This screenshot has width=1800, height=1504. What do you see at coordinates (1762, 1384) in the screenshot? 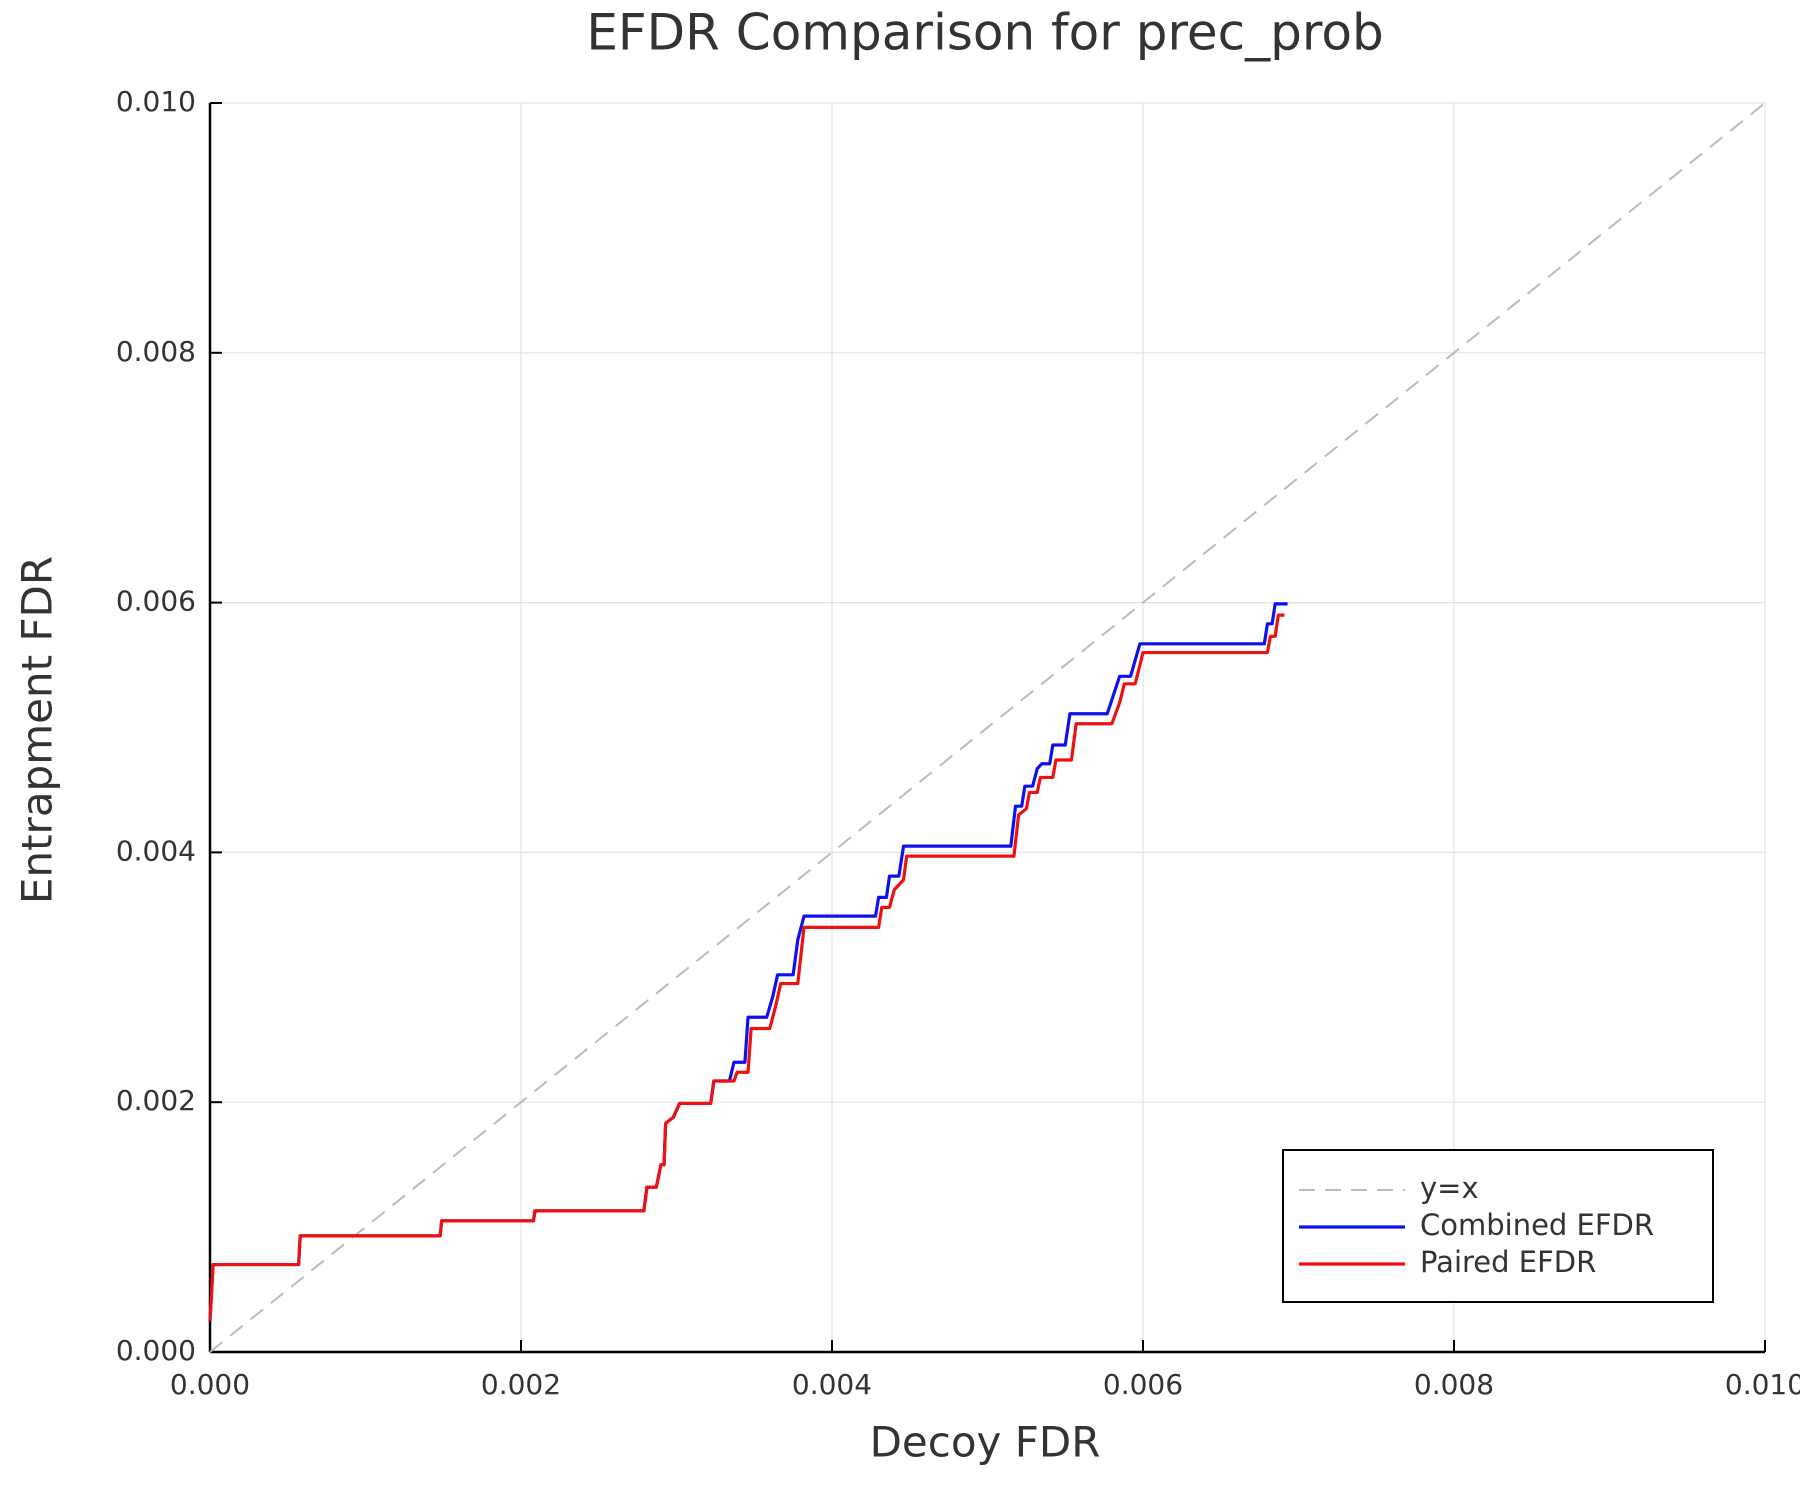
I see `x-tick-label: 0.010` at bounding box center [1762, 1384].